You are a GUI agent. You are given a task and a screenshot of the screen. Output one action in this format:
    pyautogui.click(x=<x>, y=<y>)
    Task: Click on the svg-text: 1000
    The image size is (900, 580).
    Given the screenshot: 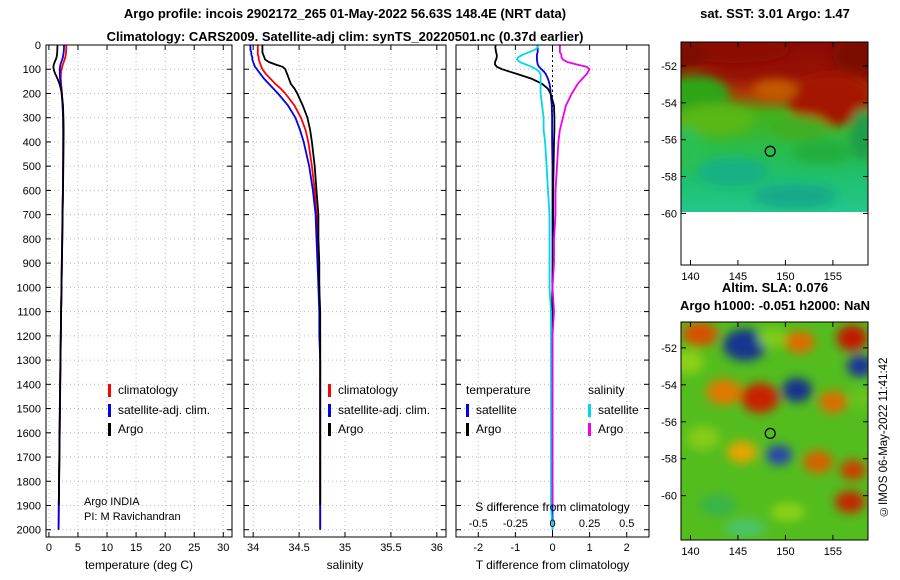 What is the action you would take?
    pyautogui.click(x=29, y=288)
    